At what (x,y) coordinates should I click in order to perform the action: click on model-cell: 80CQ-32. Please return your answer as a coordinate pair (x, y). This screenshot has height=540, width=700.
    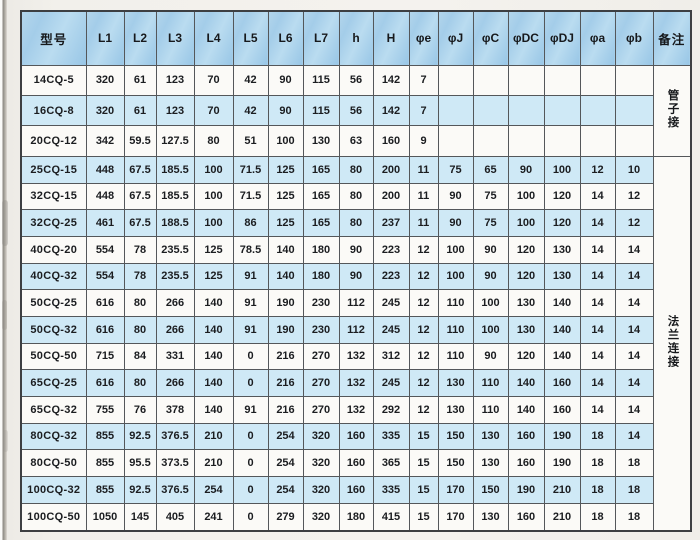
    Looking at the image, I should click on (53, 436).